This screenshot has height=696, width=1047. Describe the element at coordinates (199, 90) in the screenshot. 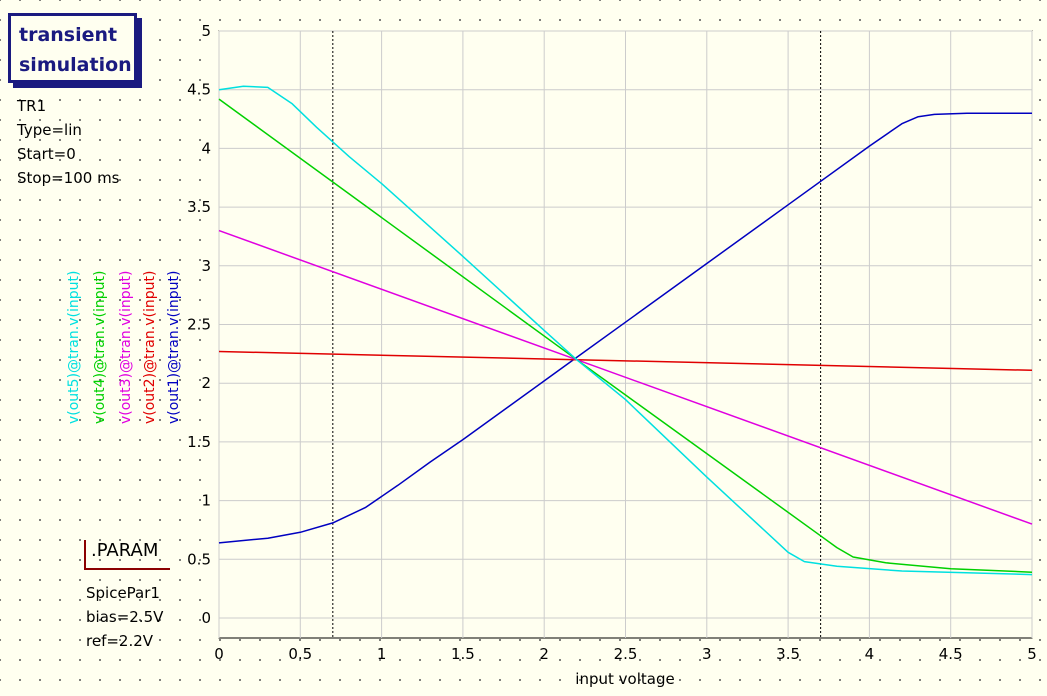

I see `y-tick-label: 4.5` at that location.